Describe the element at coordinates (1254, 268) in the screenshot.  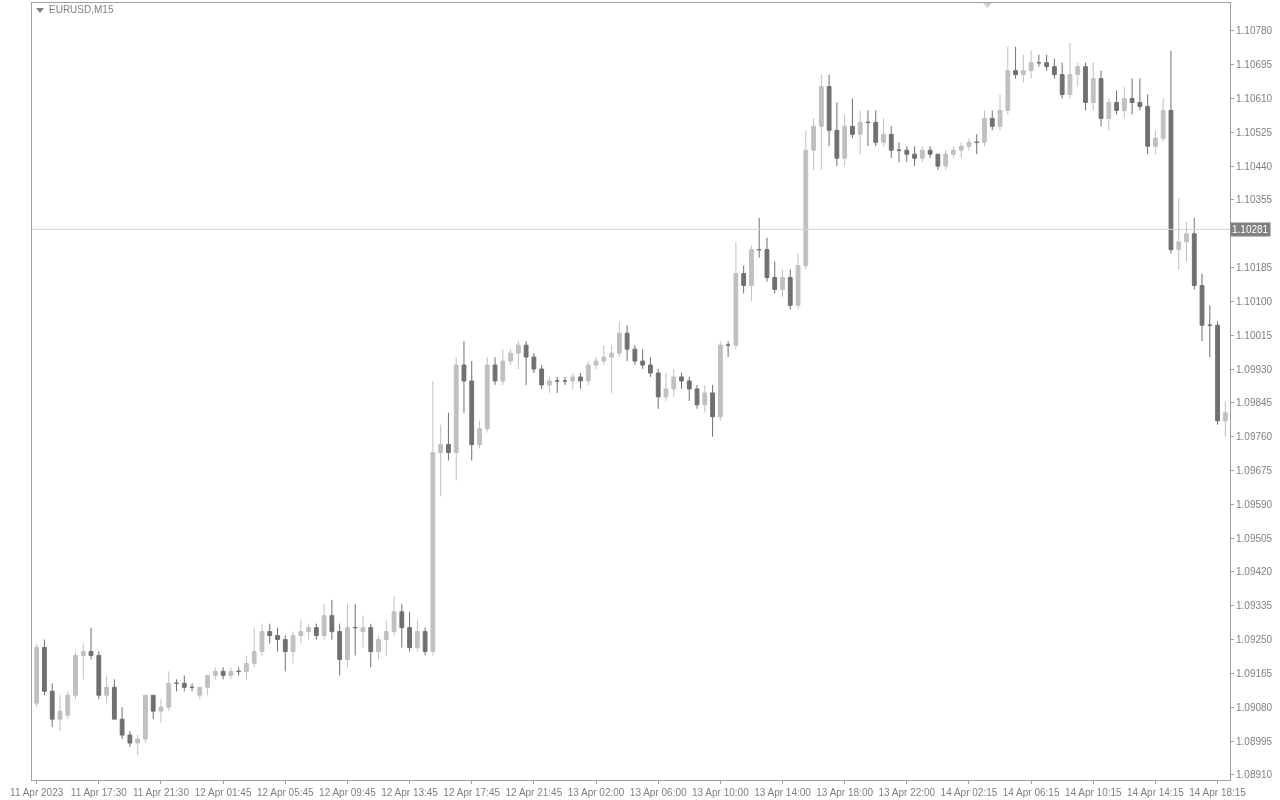
I see `y-tick-label: 1.10185` at that location.